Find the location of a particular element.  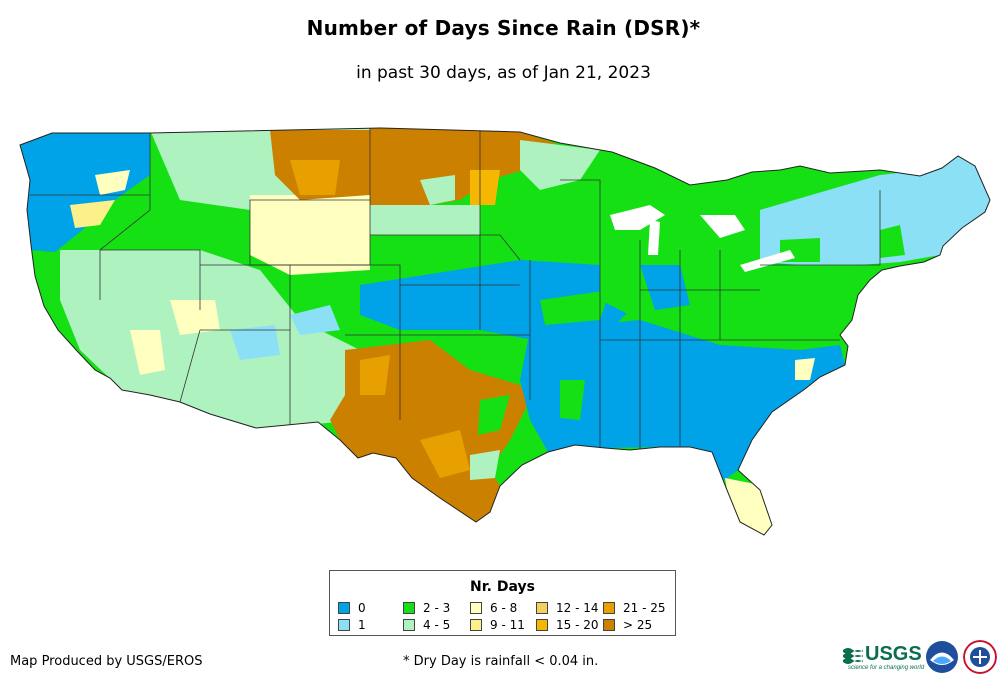

dry-day-footnote: * Dry Day is rainfall < 0.04 in. is located at coordinates (501, 661).